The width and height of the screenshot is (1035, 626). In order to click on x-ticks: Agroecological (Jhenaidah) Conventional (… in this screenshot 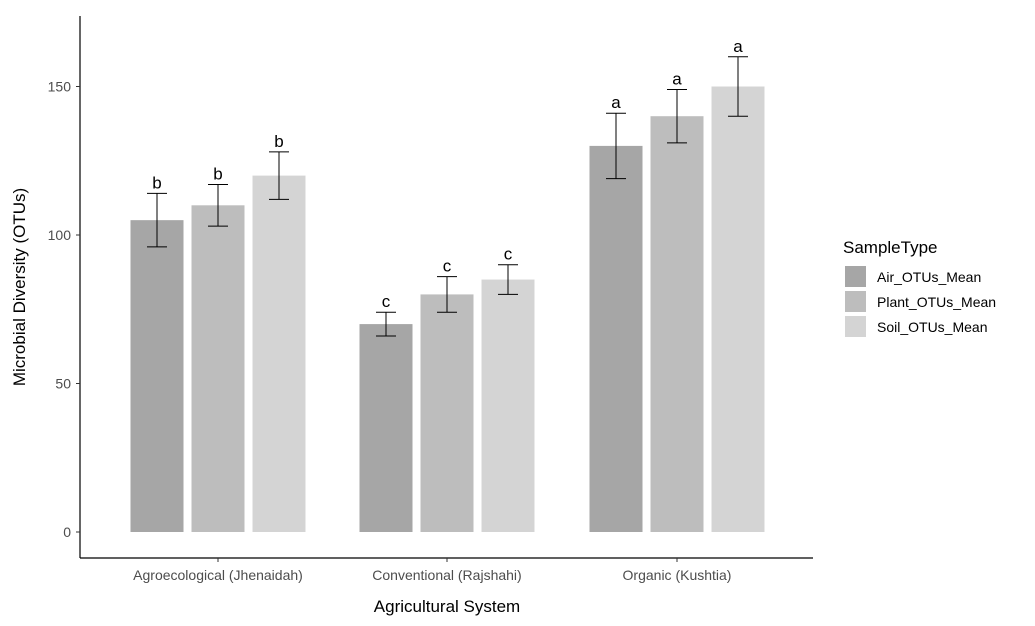, I will do `click(432, 570)`.